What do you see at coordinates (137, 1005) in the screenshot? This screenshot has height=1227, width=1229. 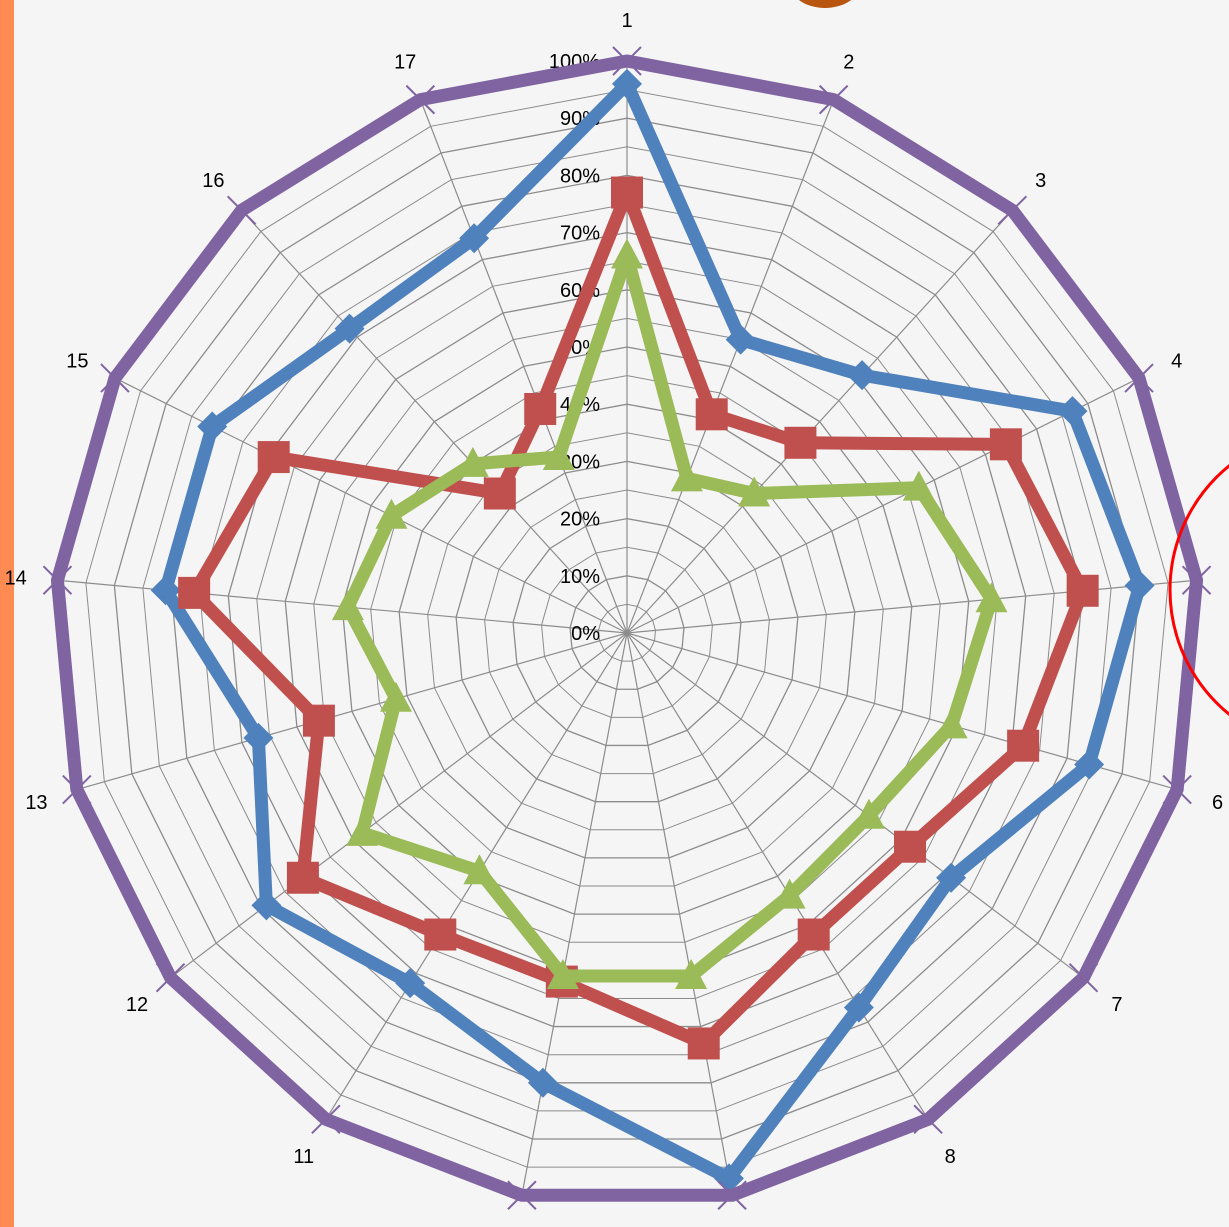 I see `category-label: 12` at bounding box center [137, 1005].